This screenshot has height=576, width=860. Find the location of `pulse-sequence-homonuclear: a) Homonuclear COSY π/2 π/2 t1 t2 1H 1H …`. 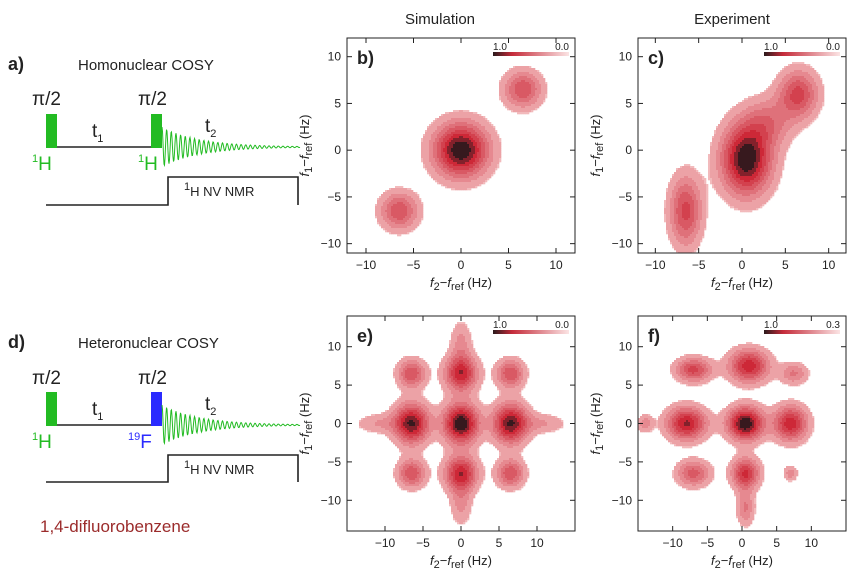

pulse-sequence-homonuclear: a) Homonuclear COSY π/2 π/2 t1 t2 1H 1H … is located at coordinates (154, 130).